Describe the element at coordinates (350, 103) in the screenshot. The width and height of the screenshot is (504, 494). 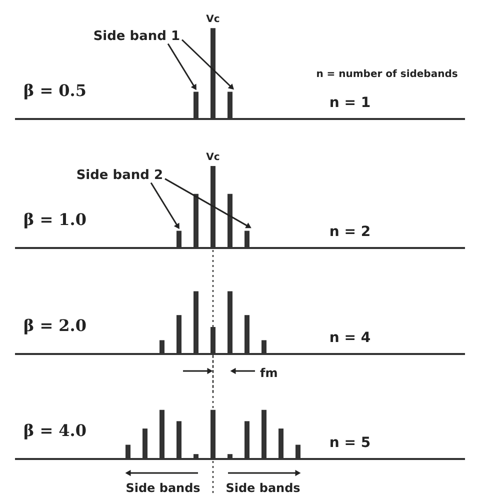
I see `text: n = 1` at that location.